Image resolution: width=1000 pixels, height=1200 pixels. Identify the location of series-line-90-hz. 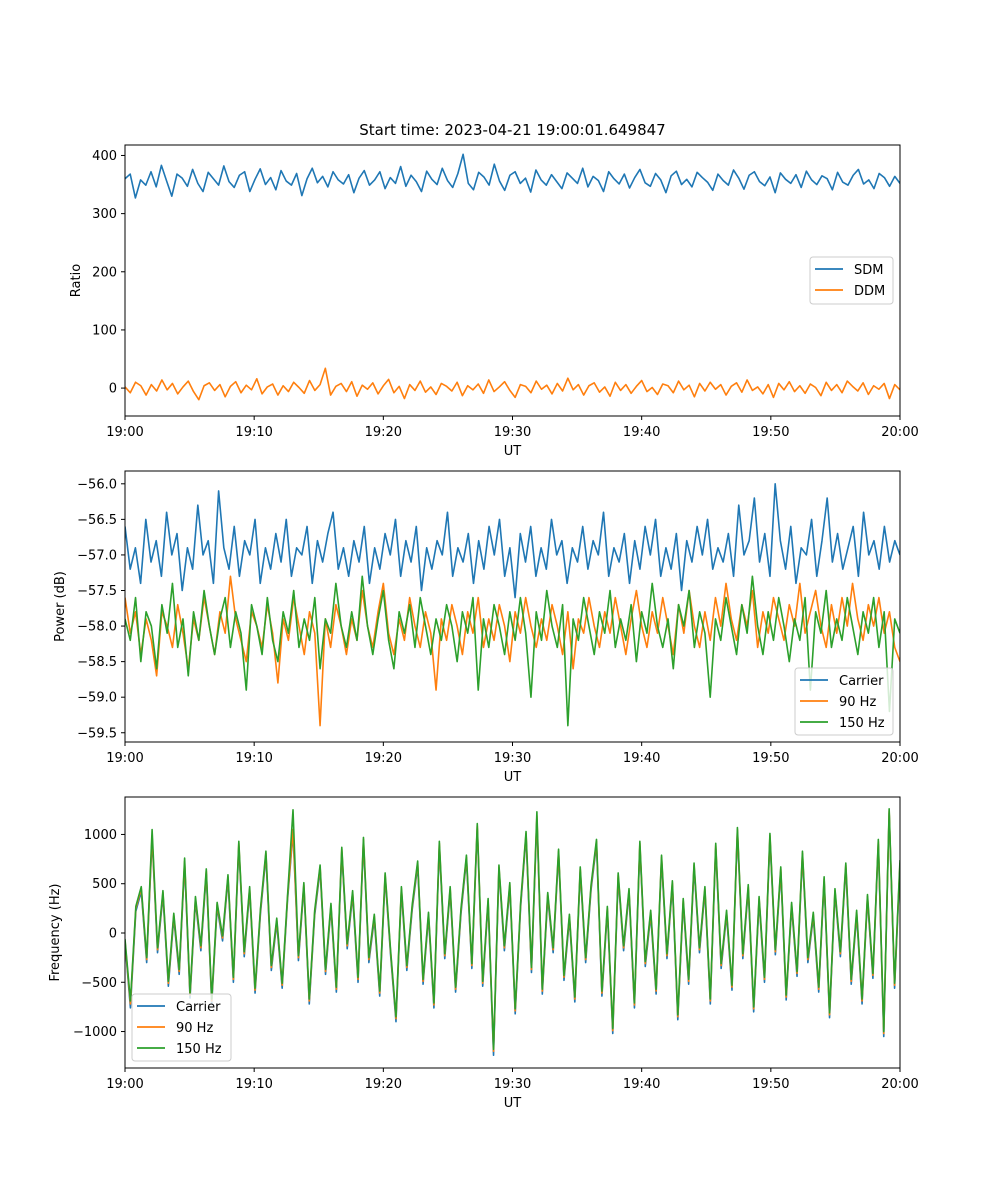
(512, 651).